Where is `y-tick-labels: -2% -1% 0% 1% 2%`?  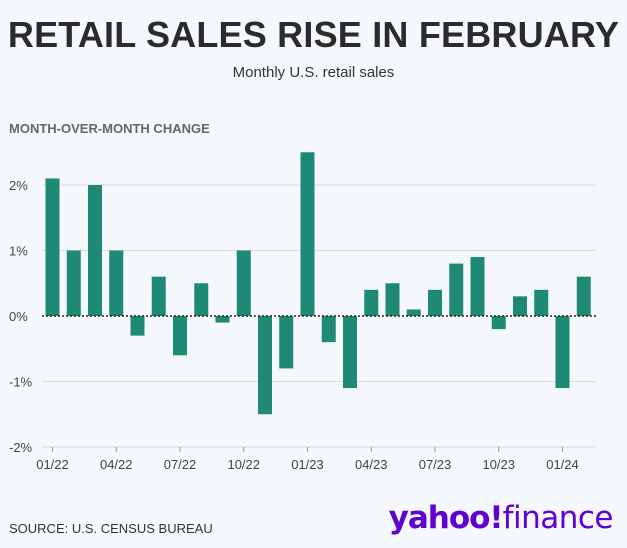
y-tick-labels: -2% -1% 0% 1% 2% is located at coordinates (21, 316).